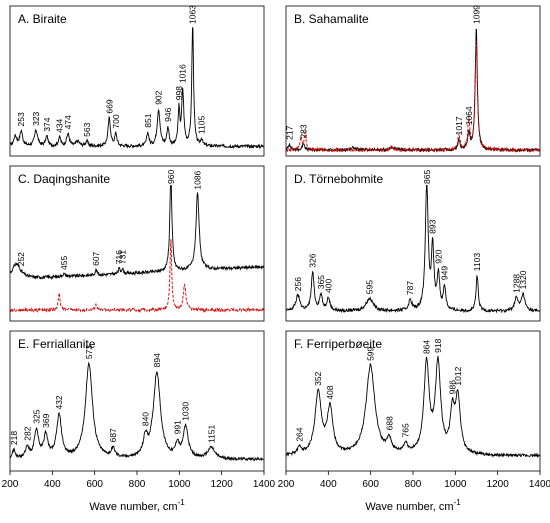  Describe the element at coordinates (96, 258) in the screenshot. I see `peak-label: 607` at that location.